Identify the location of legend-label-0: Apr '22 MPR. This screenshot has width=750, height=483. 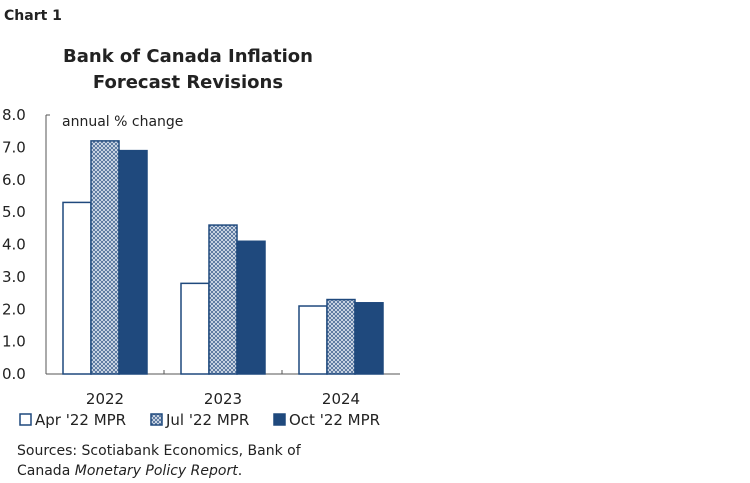
(80, 420).